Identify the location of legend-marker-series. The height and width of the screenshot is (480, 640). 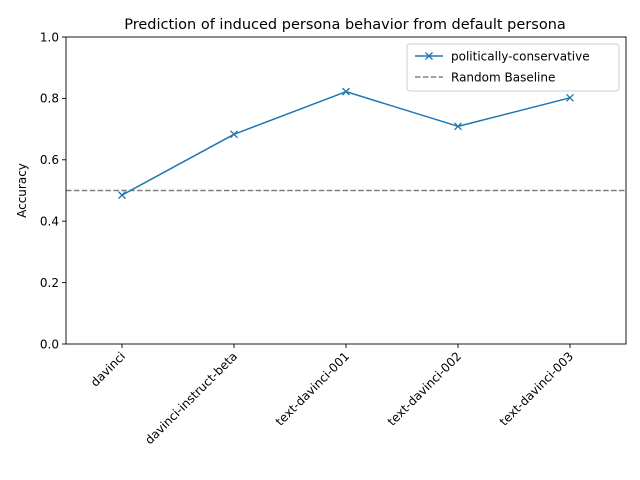
(429, 56).